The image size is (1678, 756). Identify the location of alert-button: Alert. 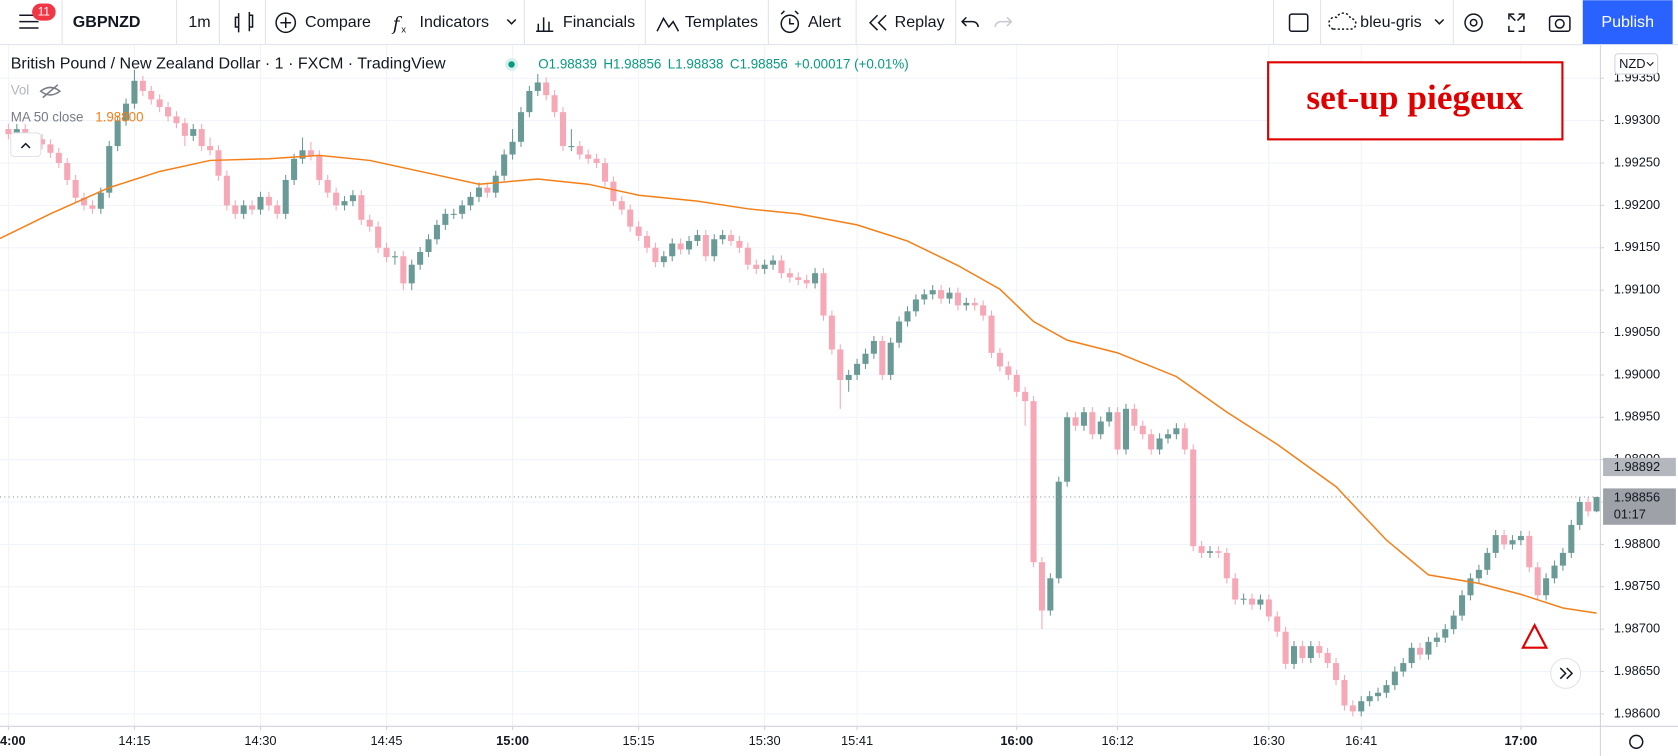
(825, 22).